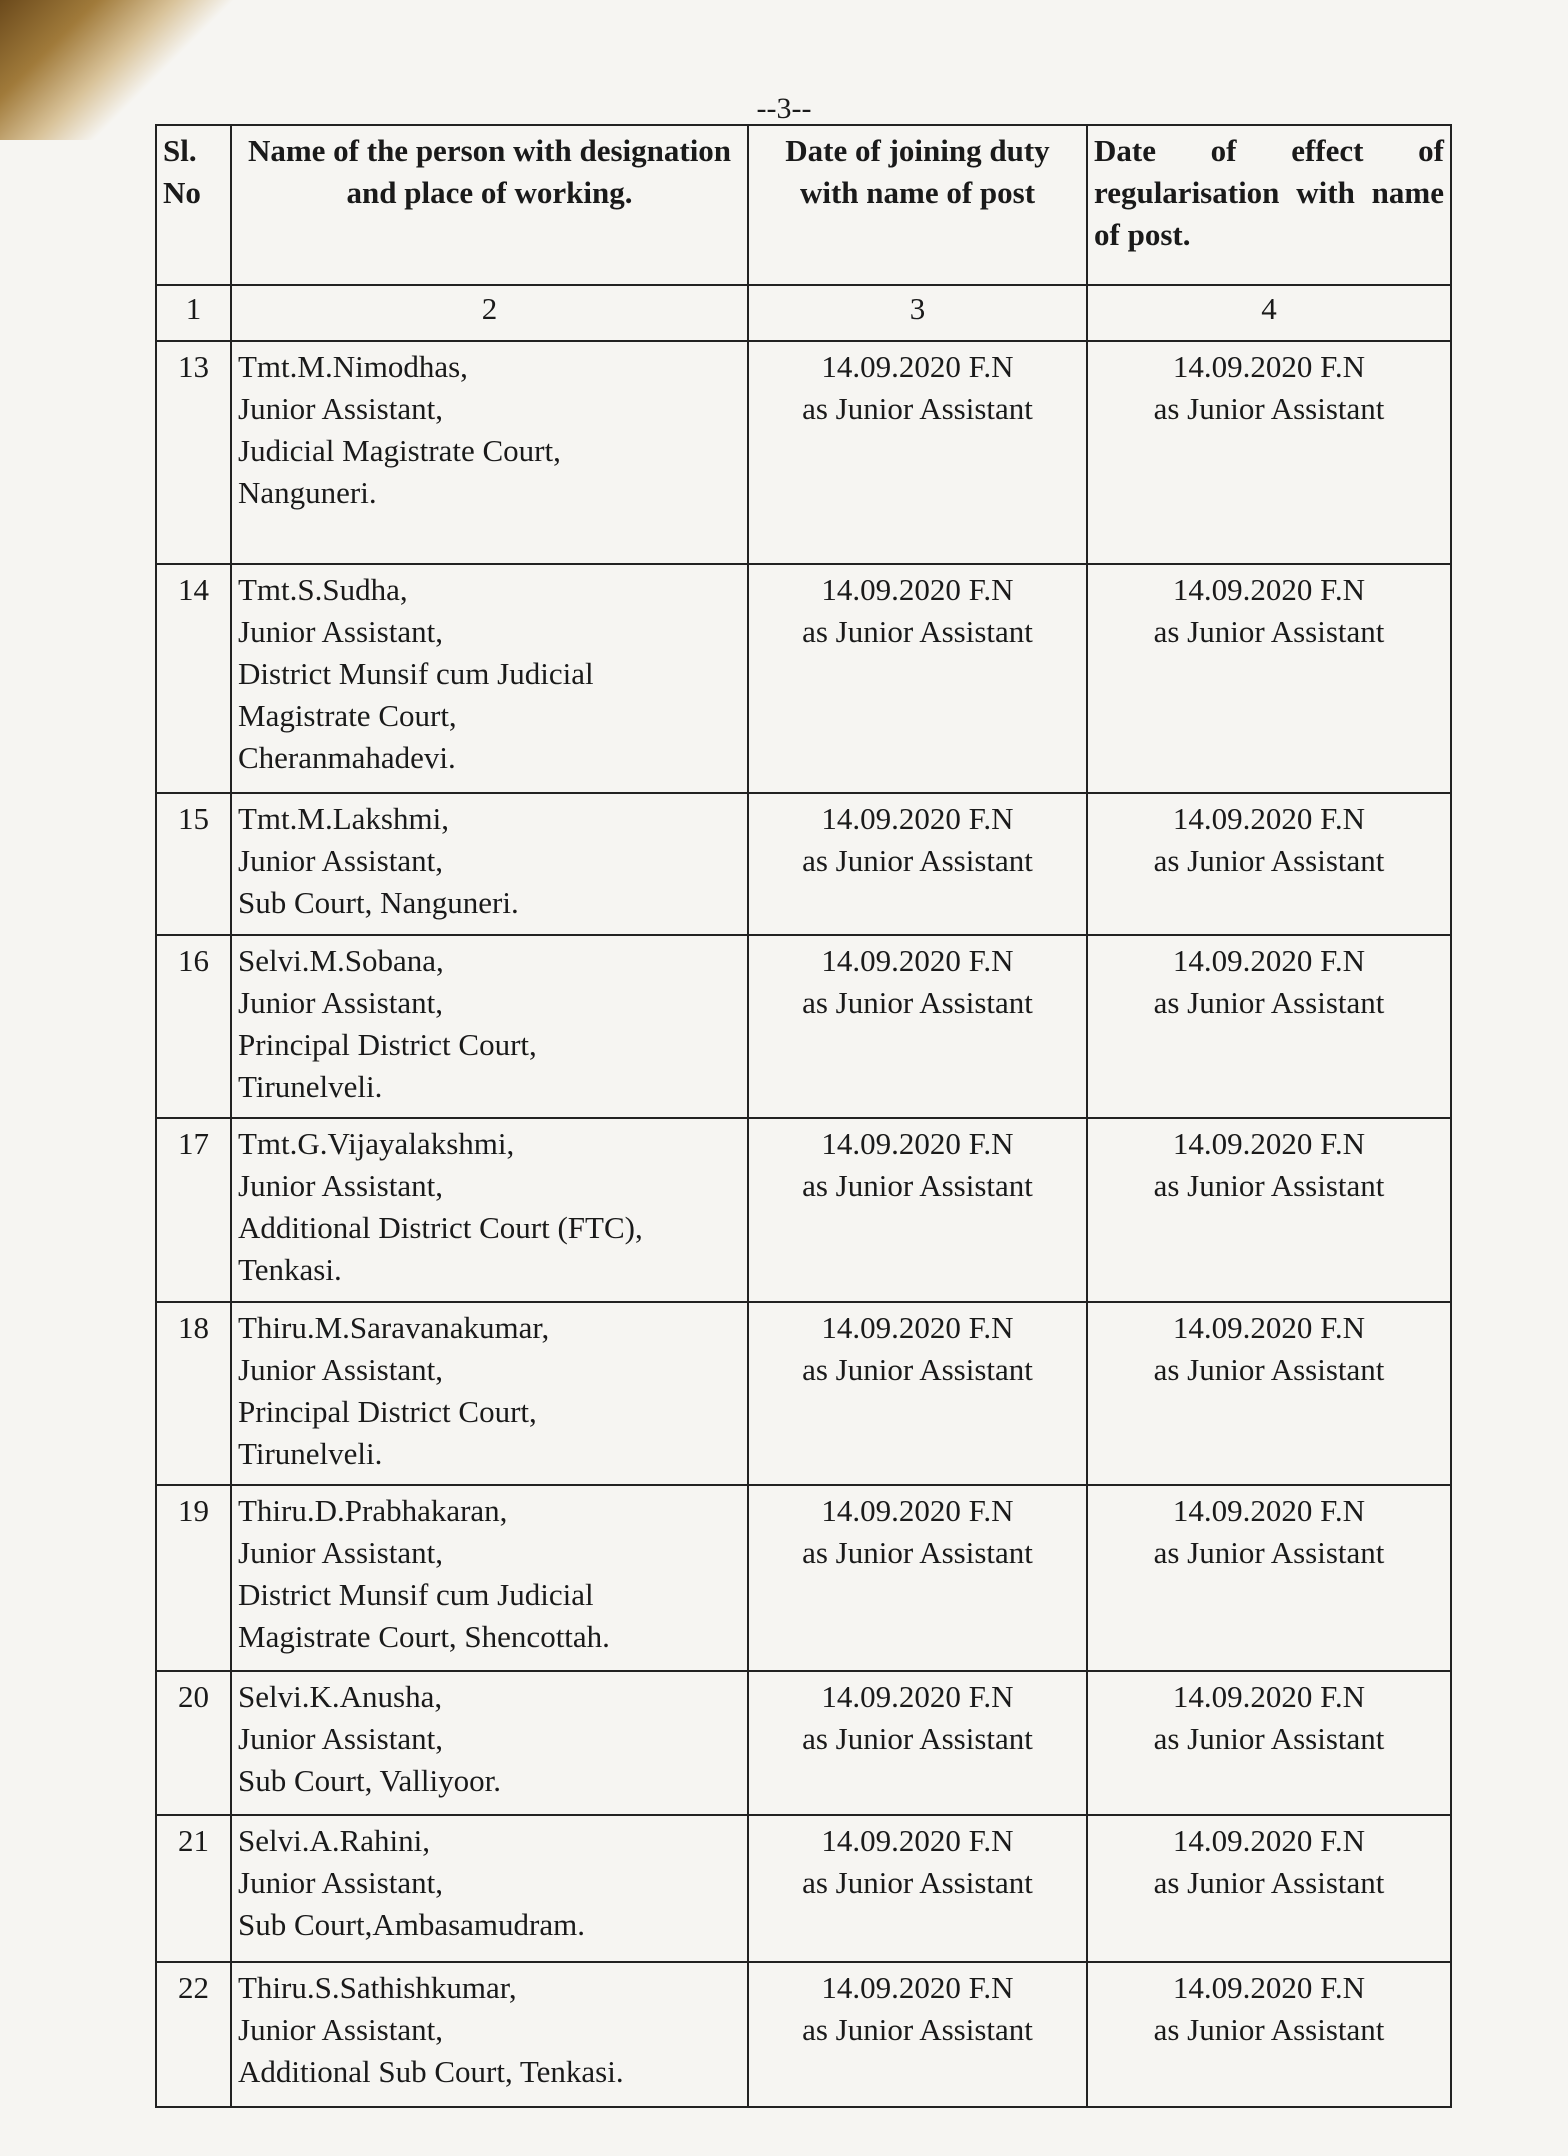 This screenshot has height=2156, width=1568. Describe the element at coordinates (193, 1210) in the screenshot. I see `serial-number: 17` at that location.